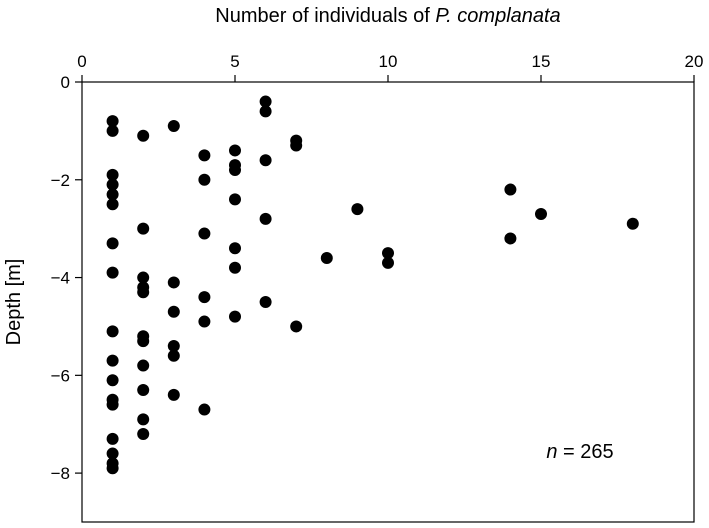 The width and height of the screenshot is (709, 528). What do you see at coordinates (234, 61) in the screenshot?
I see `x-tick-label: 5` at bounding box center [234, 61].